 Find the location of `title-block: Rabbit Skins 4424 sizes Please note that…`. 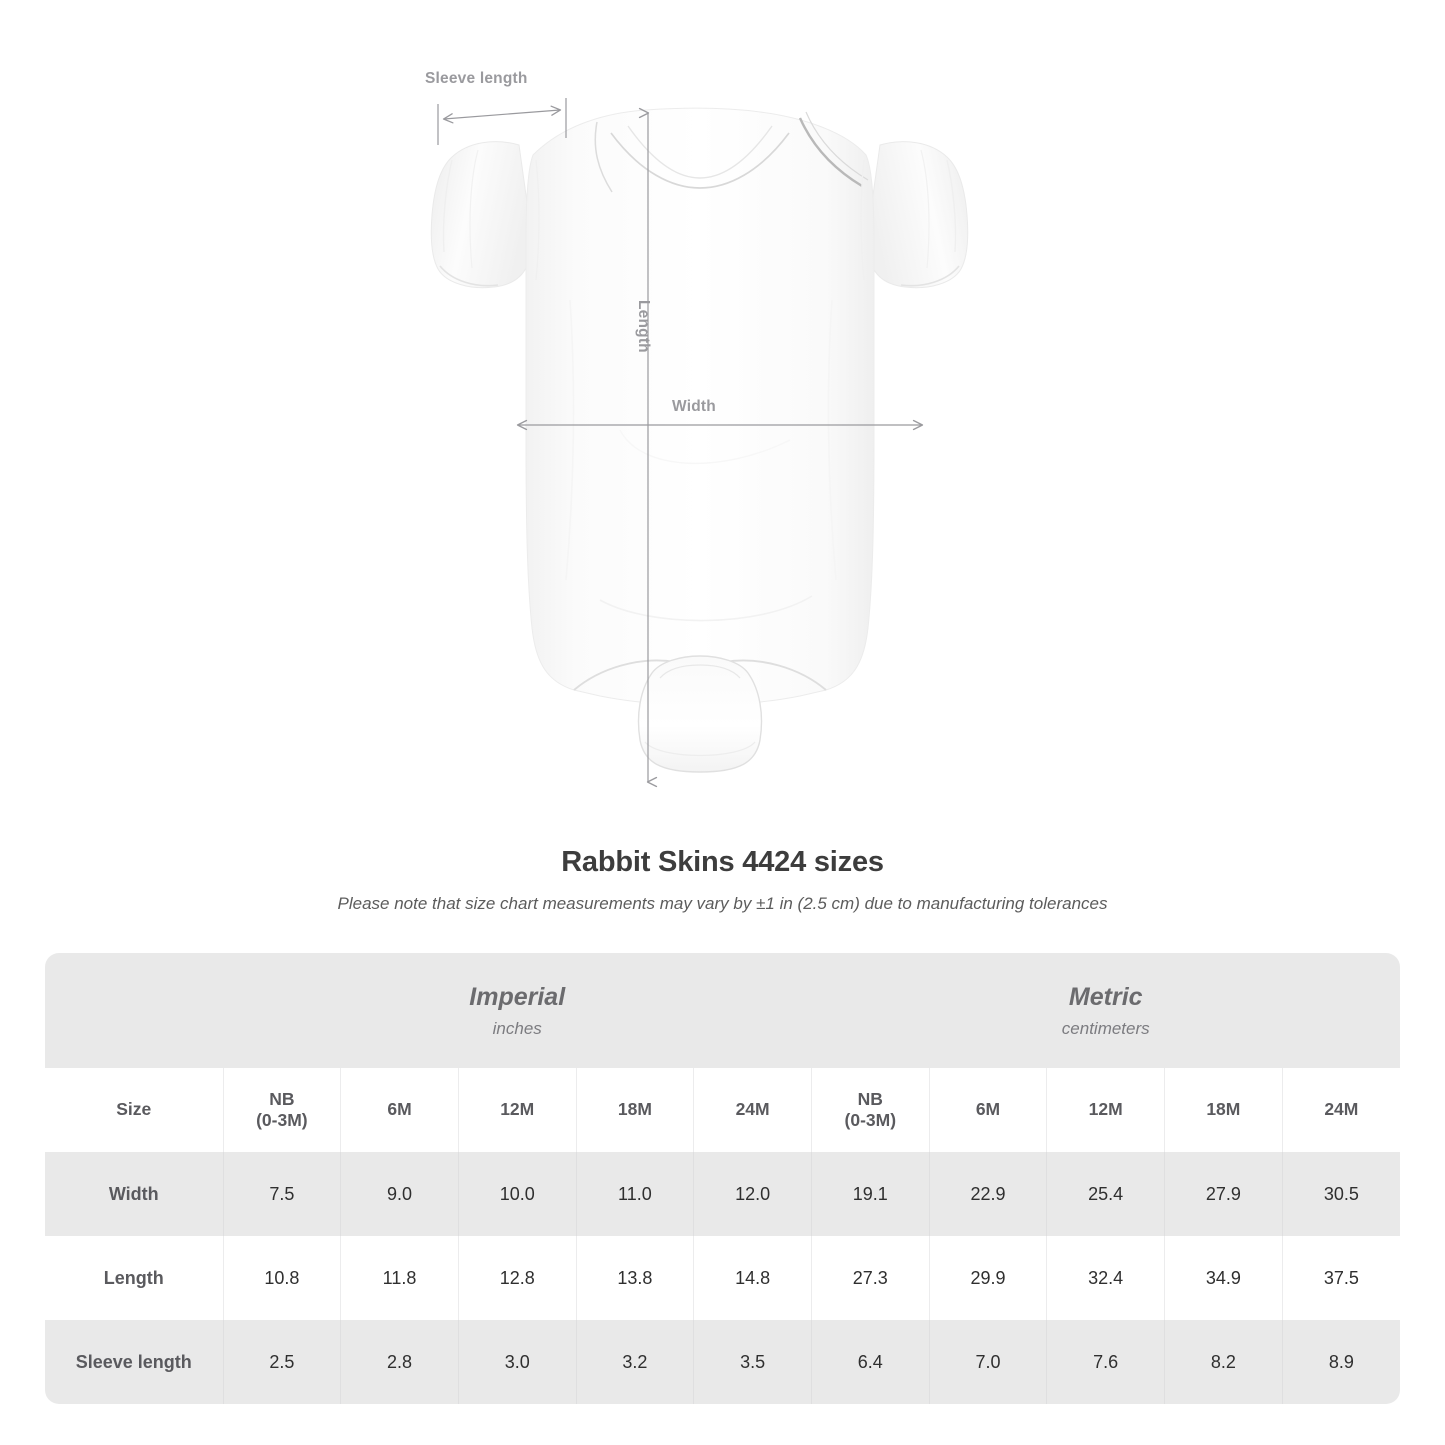

title-block: Rabbit Skins 4424 sizes Please note that… is located at coordinates (722, 879).